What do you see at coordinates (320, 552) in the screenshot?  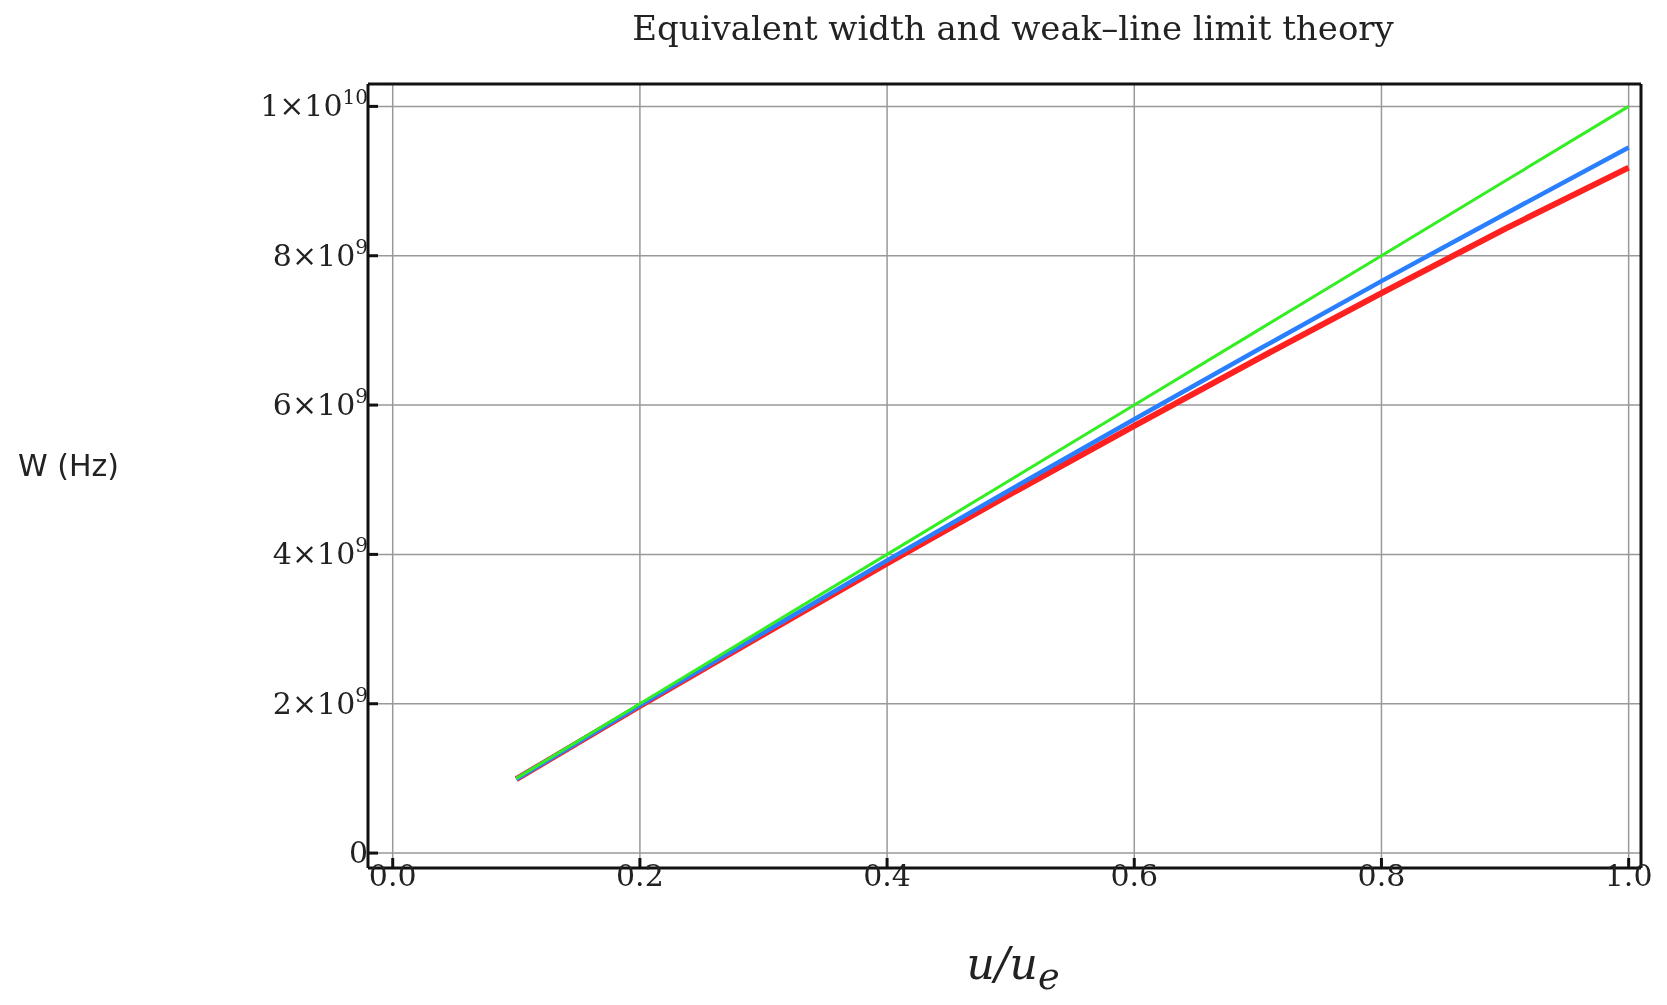 I see `y-tick-label: 4×10$^{9}$` at bounding box center [320, 552].